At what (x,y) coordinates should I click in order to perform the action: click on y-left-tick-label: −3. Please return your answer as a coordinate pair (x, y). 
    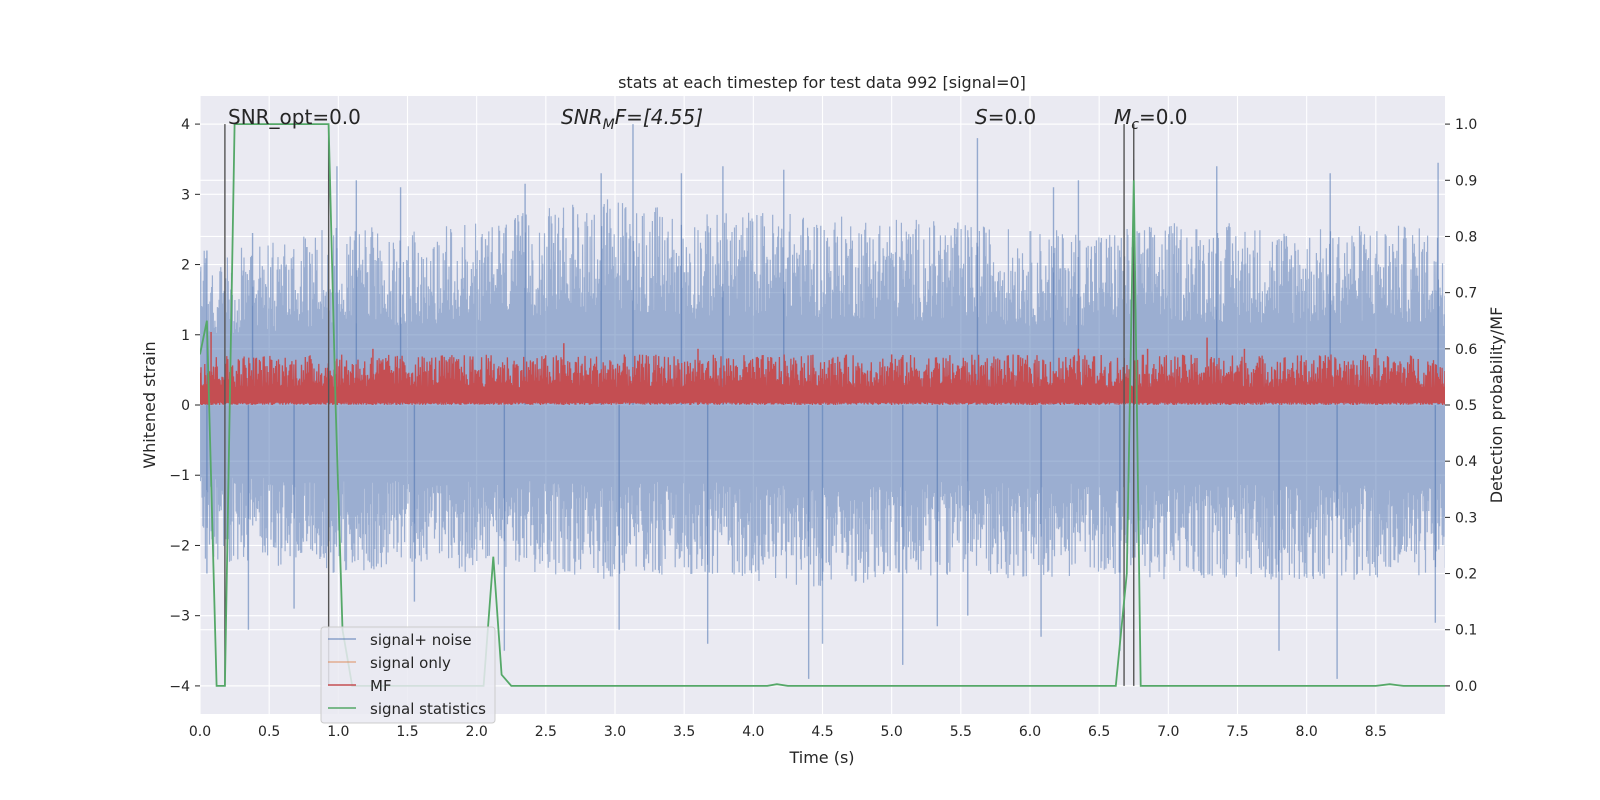
    Looking at the image, I should click on (179, 617).